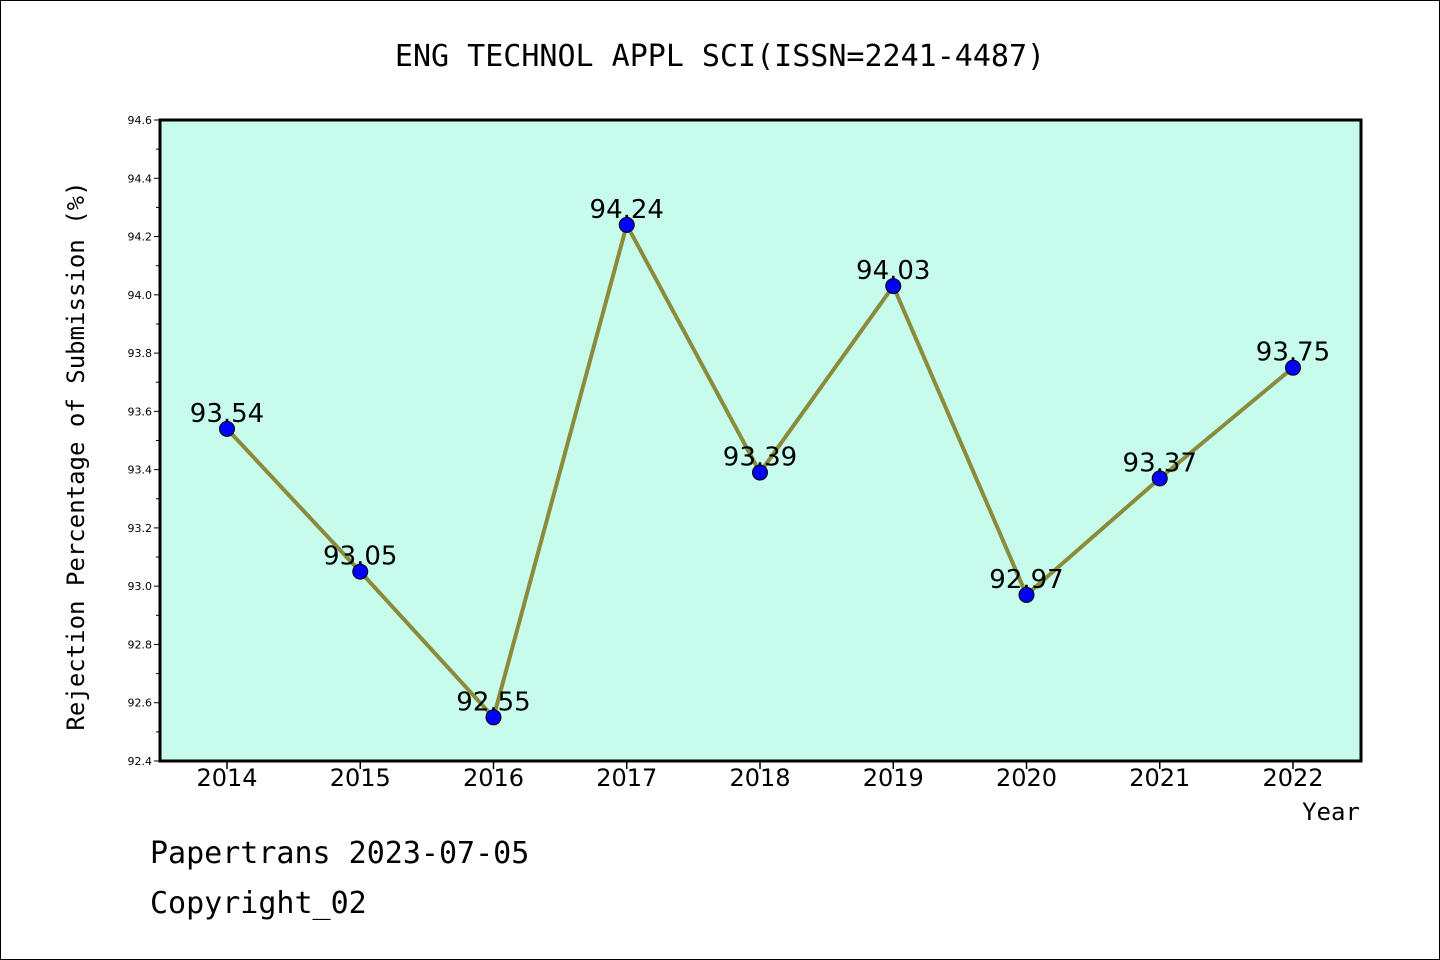  I want to click on y-tick-label: 94.6, so click(140, 120).